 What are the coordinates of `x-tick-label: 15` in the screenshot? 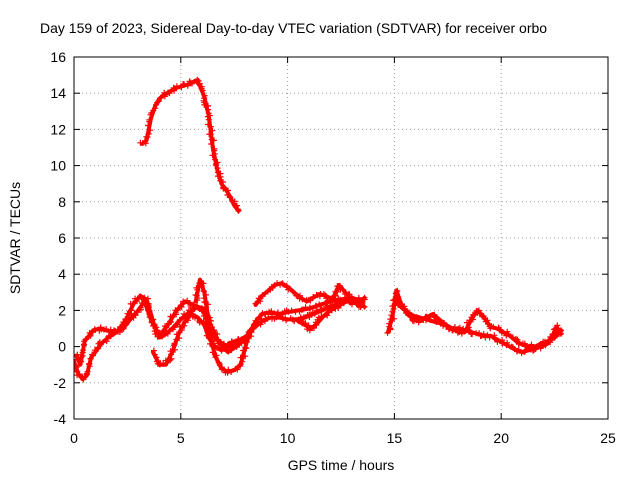 It's located at (395, 438).